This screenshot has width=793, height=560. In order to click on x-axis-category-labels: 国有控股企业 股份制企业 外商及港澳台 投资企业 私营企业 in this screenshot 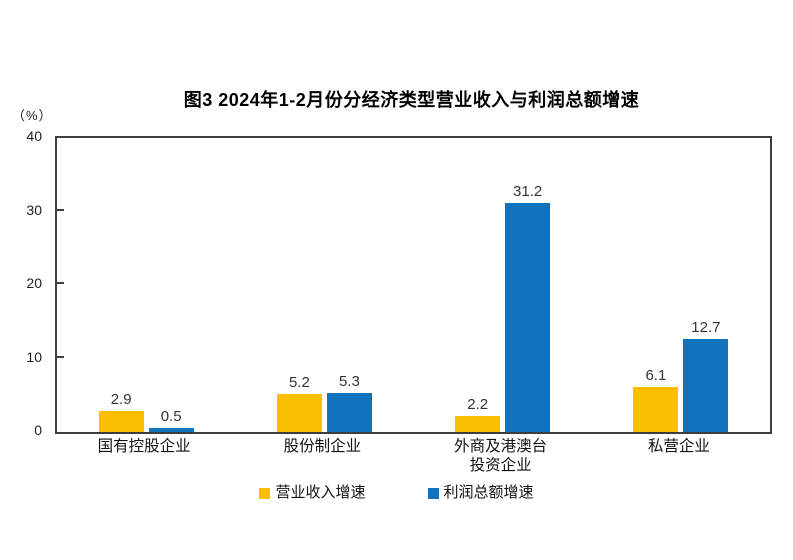, I will do `click(411, 456)`.